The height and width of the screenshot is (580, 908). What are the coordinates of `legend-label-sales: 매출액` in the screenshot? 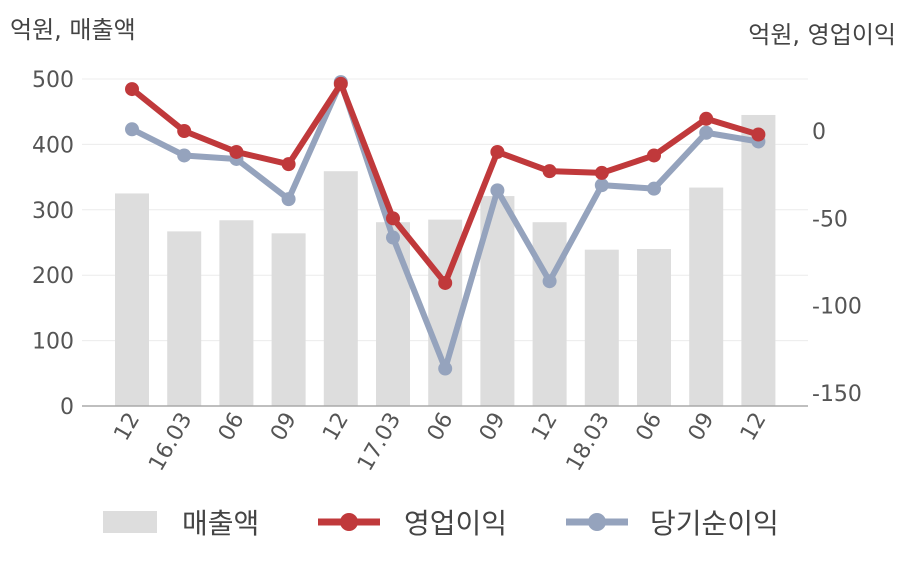 It's located at (220, 523).